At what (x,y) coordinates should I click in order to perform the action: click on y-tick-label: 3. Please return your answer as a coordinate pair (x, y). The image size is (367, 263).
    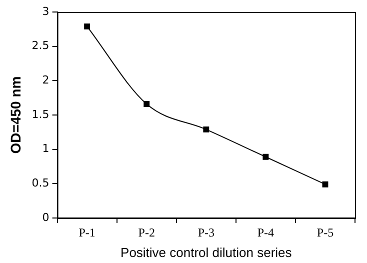
    Looking at the image, I should click on (46, 11).